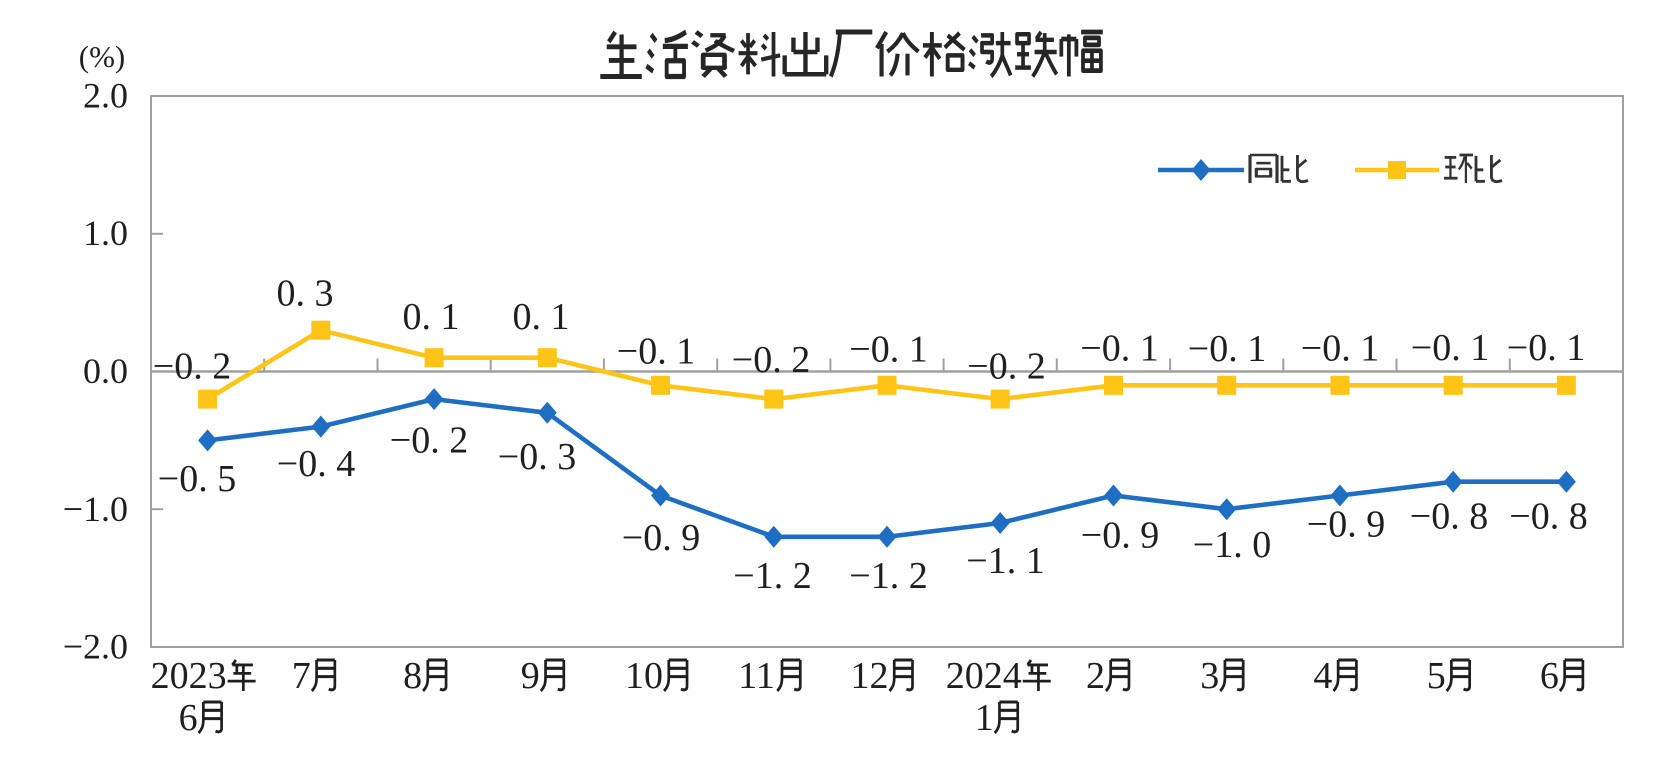  Describe the element at coordinates (1095, 676) in the screenshot. I see `svg-text: 2` at that location.